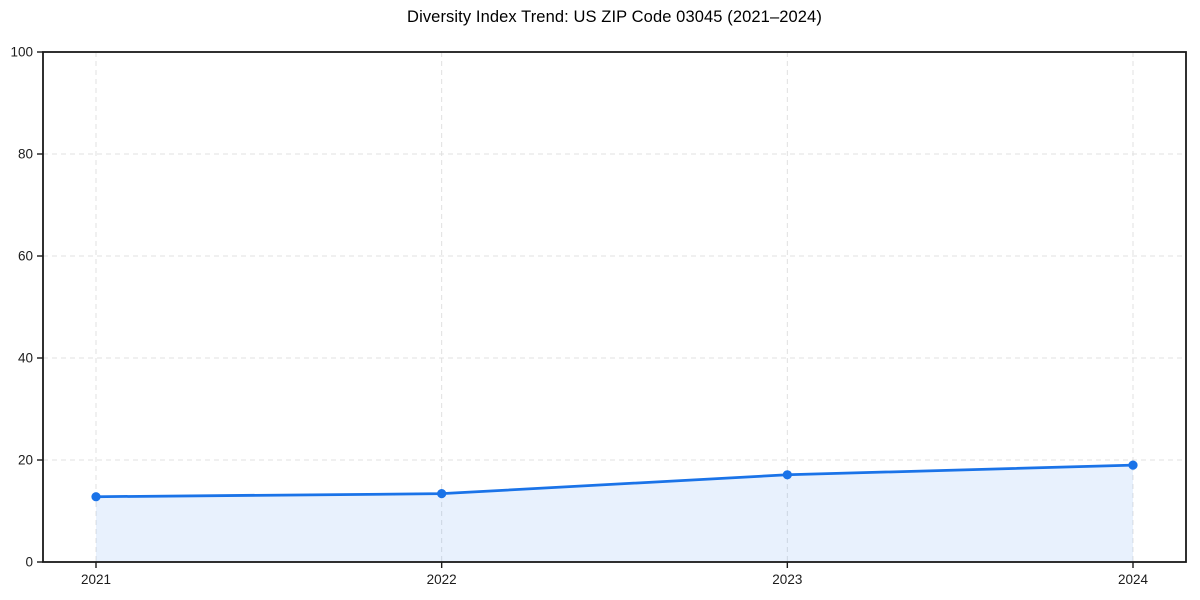 This screenshot has height=600, width=1200. What do you see at coordinates (442, 579) in the screenshot?
I see `x-axis-tick-label: 2022` at bounding box center [442, 579].